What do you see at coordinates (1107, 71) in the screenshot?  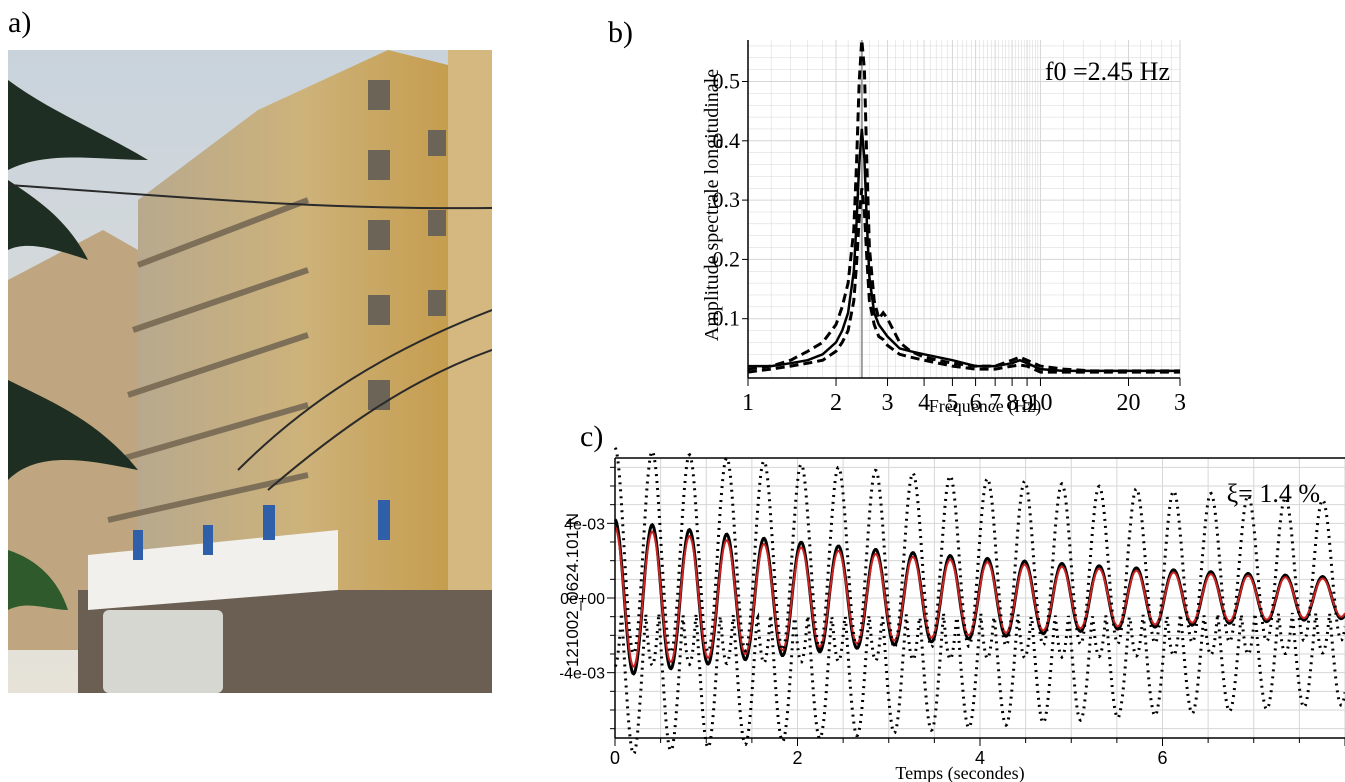 I see `spectrum-annotation: f0 =2.45 Hz` at bounding box center [1107, 71].